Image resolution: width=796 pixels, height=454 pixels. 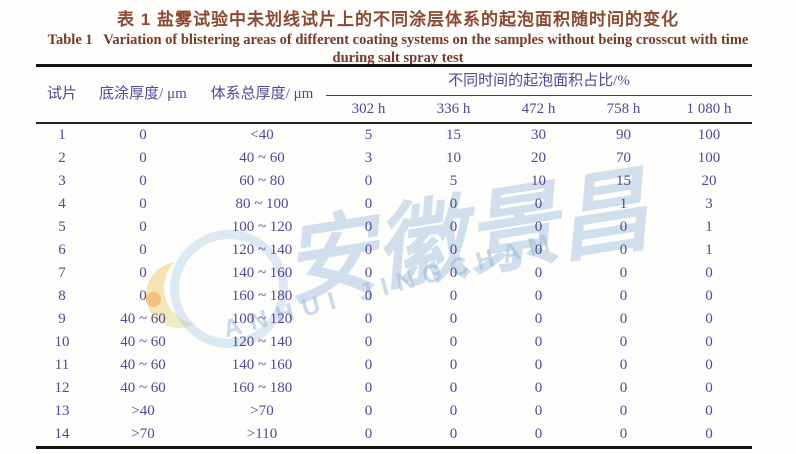 I want to click on table-cell: <40, so click(x=262, y=135).